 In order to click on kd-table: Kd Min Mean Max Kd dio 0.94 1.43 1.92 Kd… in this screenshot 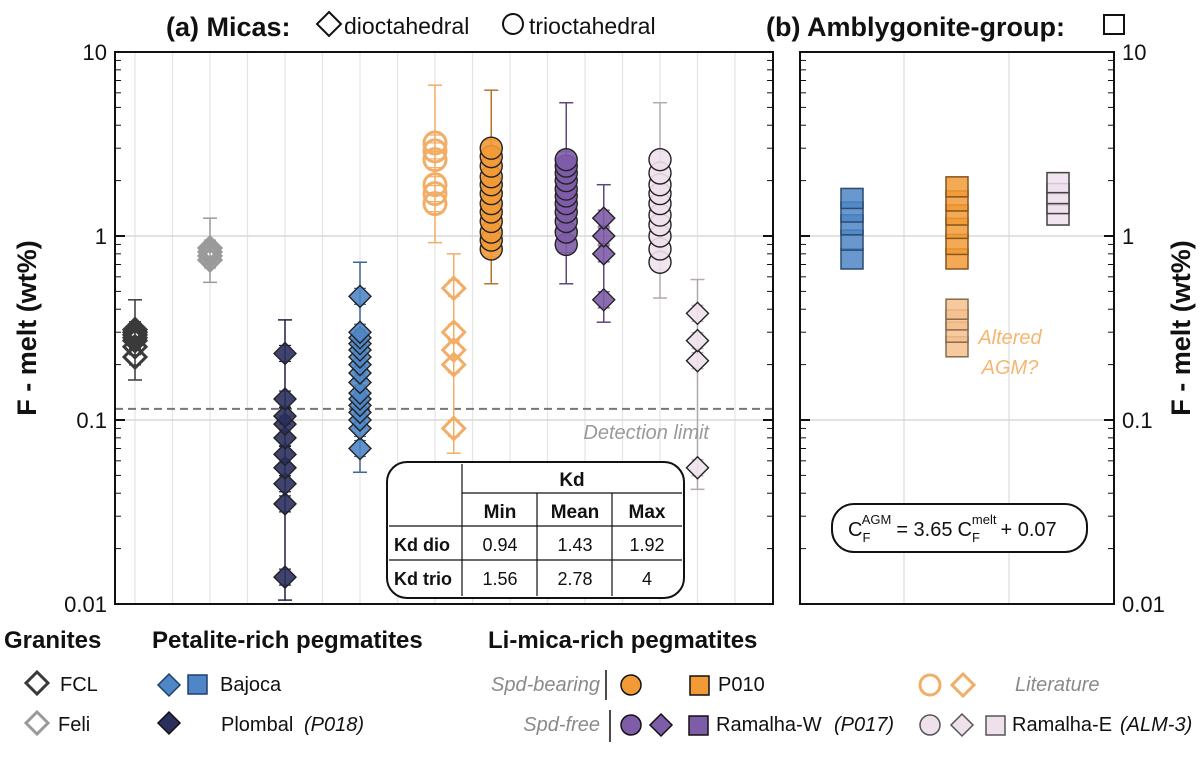, I will do `click(535, 530)`.